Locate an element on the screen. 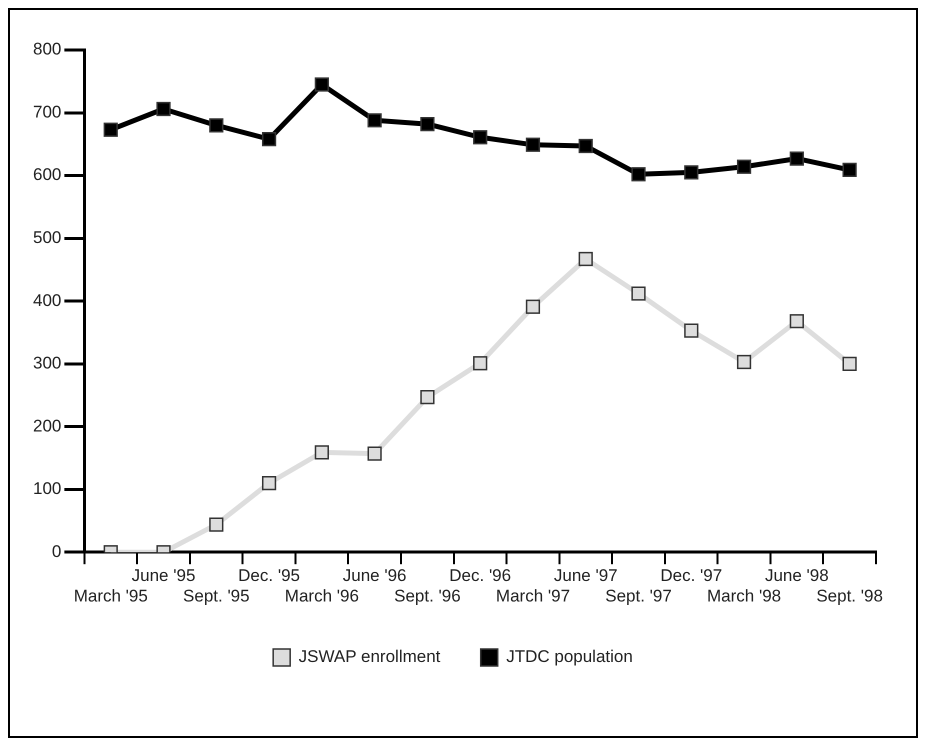 Image resolution: width=926 pixels, height=746 pixels. x-tick-label: Sept. '96 is located at coordinates (427, 596).